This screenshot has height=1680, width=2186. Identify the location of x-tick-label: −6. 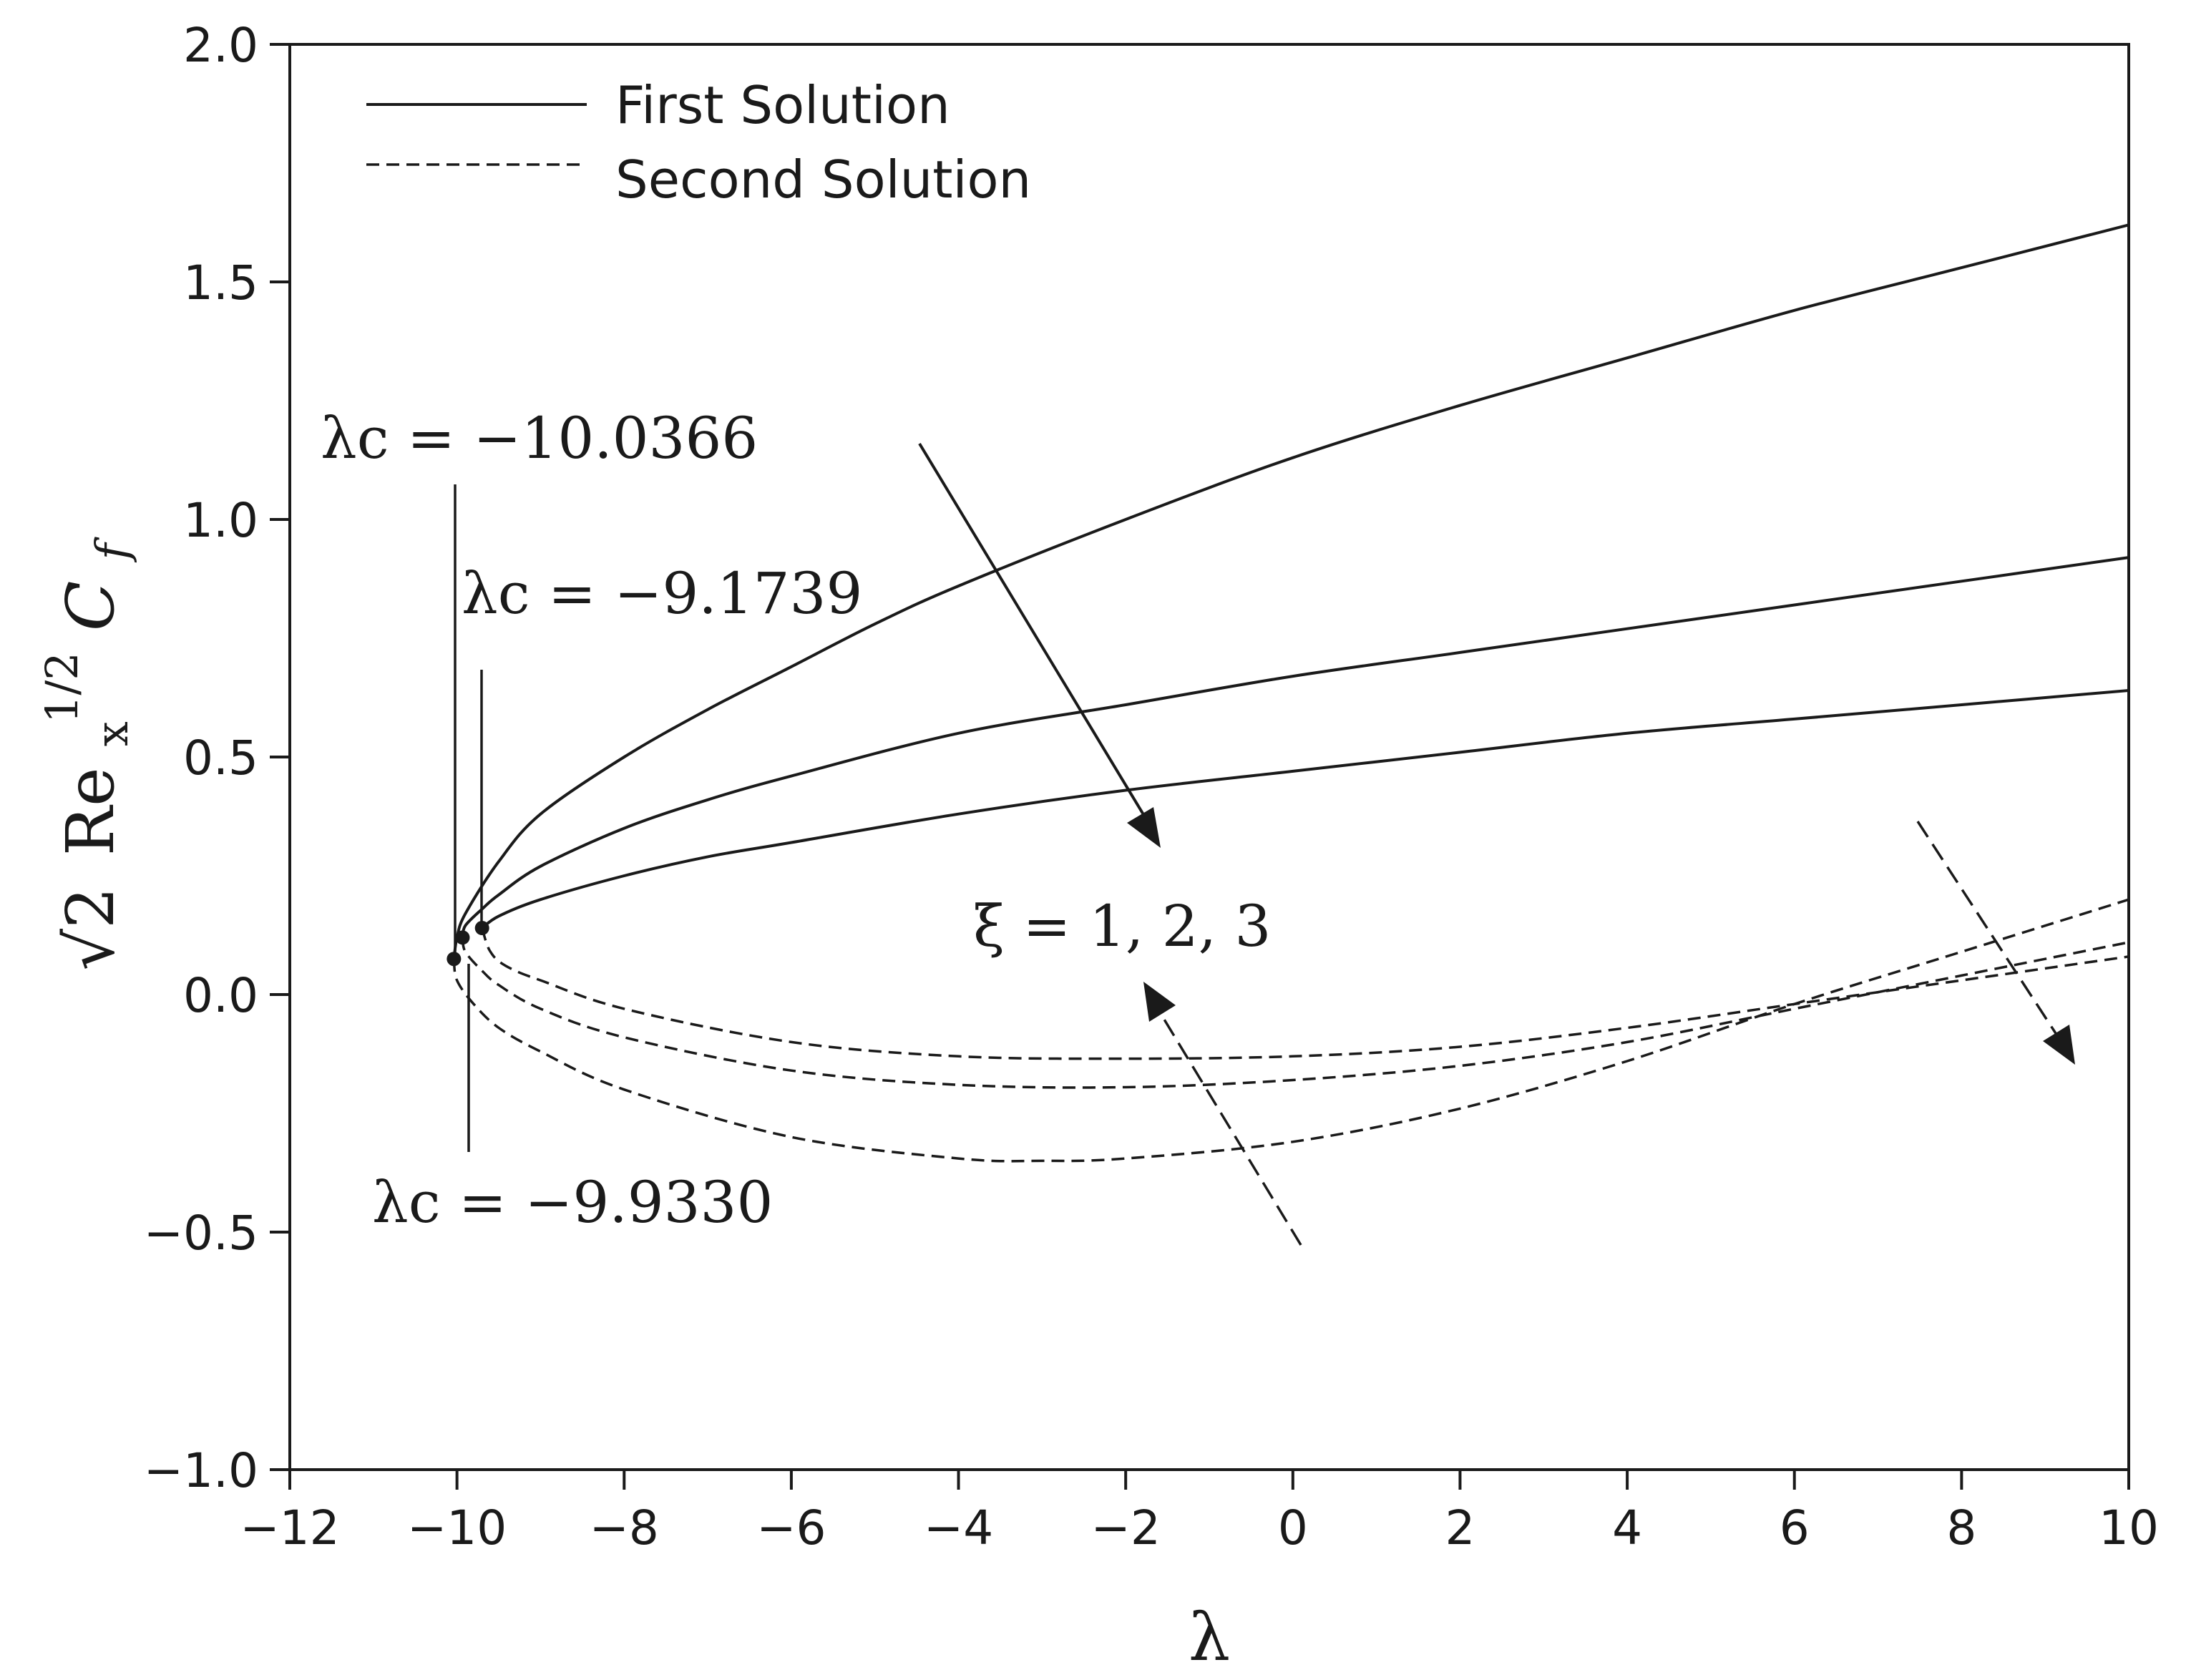
(791, 1528).